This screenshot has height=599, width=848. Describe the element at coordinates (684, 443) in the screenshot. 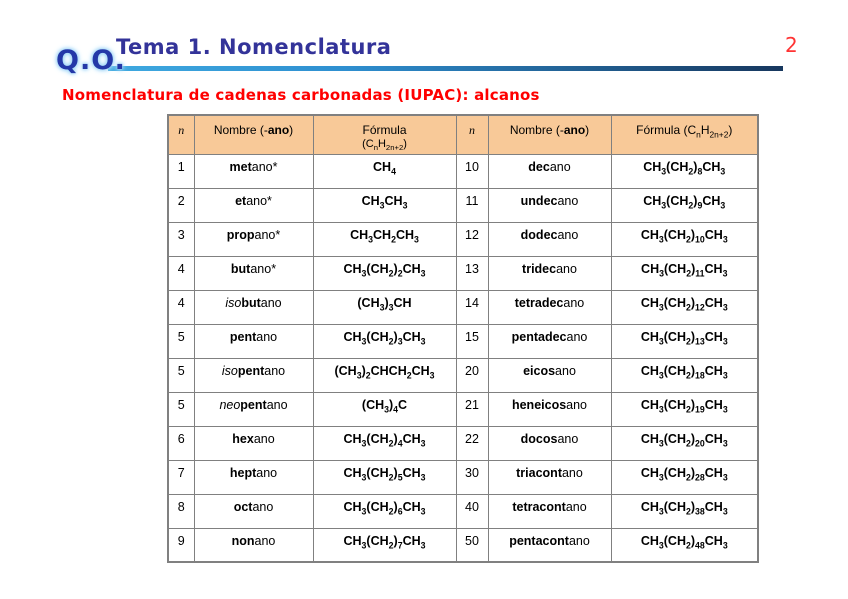

I see `formula-cell: CH3(CH2)20CH3` at that location.